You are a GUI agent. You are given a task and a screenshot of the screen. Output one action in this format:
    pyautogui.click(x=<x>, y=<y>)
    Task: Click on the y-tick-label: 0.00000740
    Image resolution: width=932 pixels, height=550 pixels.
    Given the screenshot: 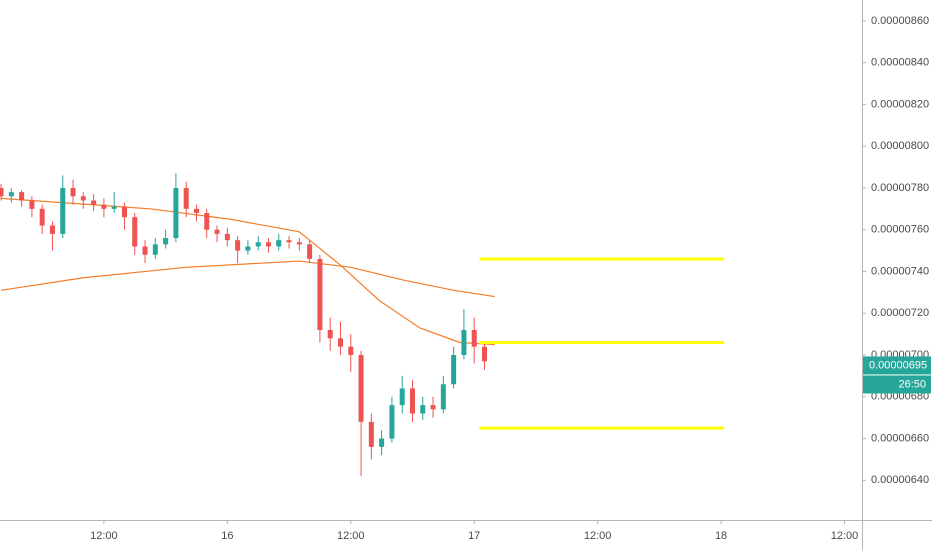 What is the action you would take?
    pyautogui.click(x=900, y=271)
    